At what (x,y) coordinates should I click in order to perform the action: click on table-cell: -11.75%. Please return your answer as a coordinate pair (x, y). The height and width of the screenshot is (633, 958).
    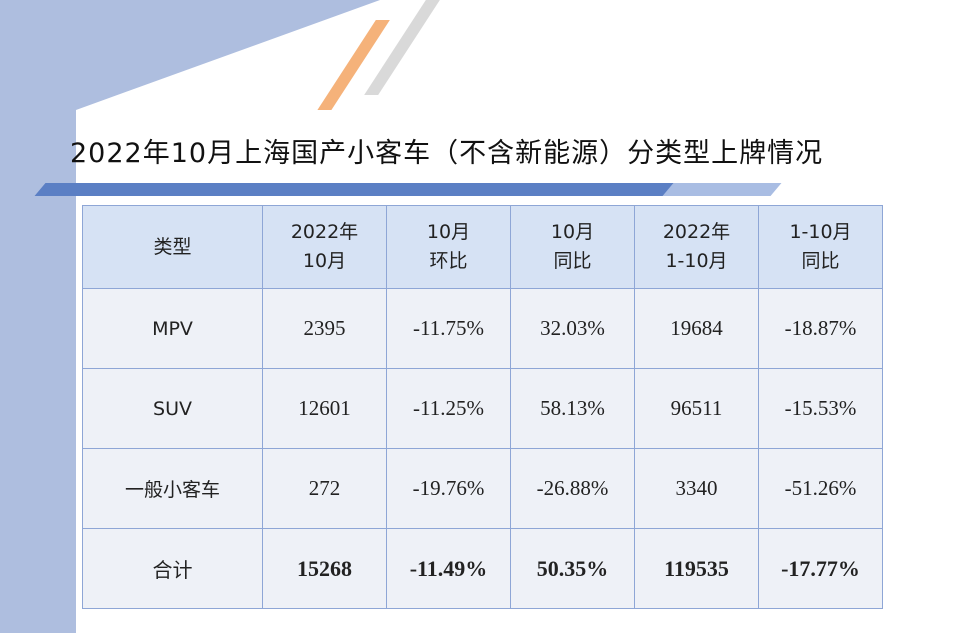
    Looking at the image, I should click on (448, 328).